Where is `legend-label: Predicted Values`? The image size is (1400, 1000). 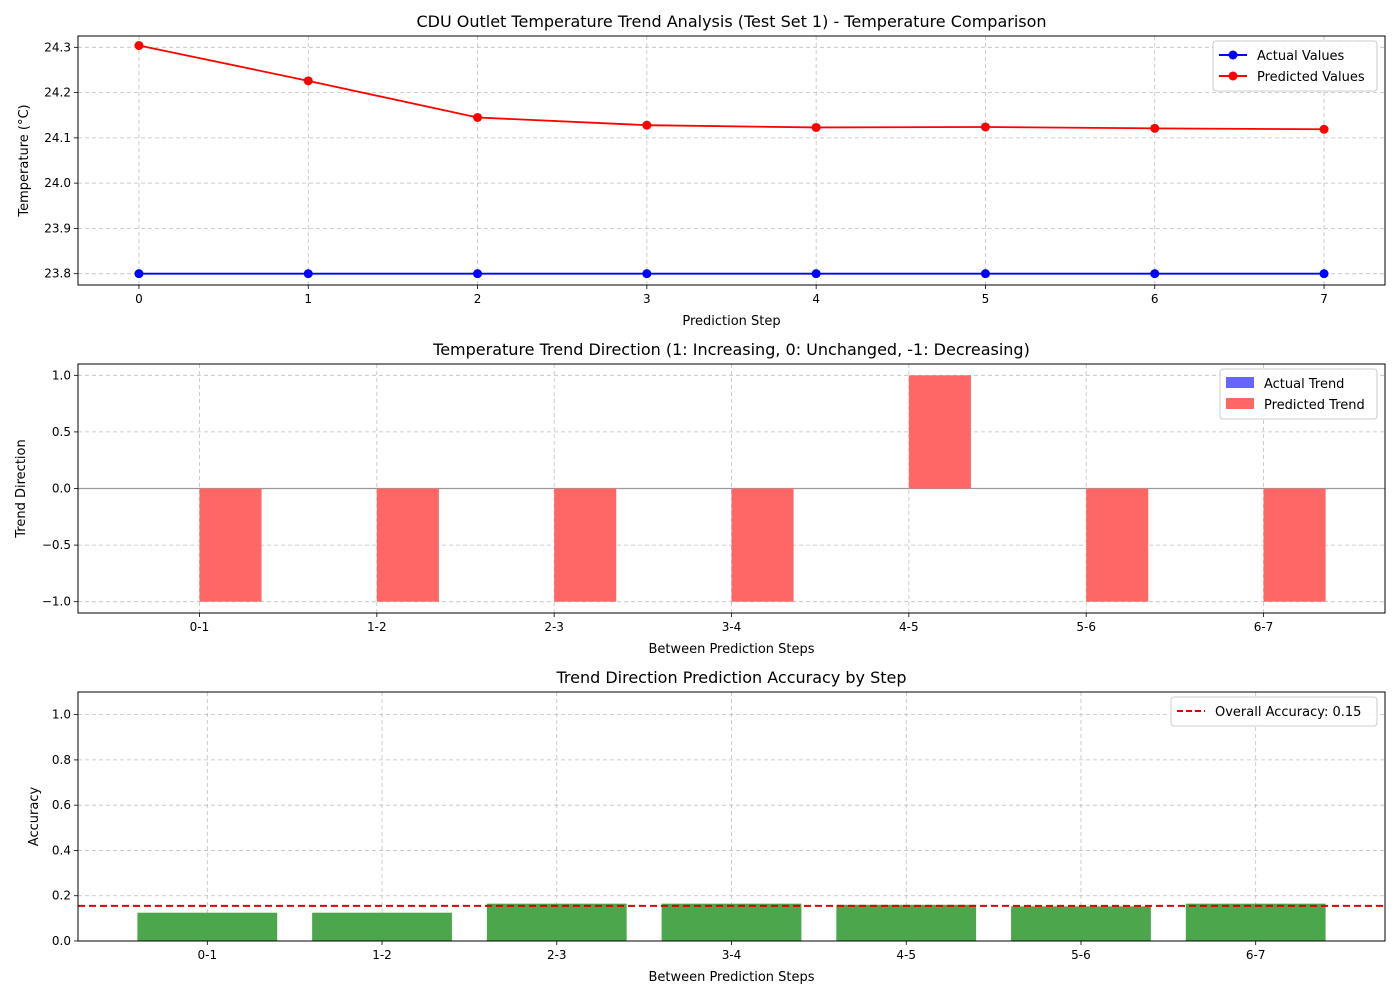 legend-label: Predicted Values is located at coordinates (1311, 77).